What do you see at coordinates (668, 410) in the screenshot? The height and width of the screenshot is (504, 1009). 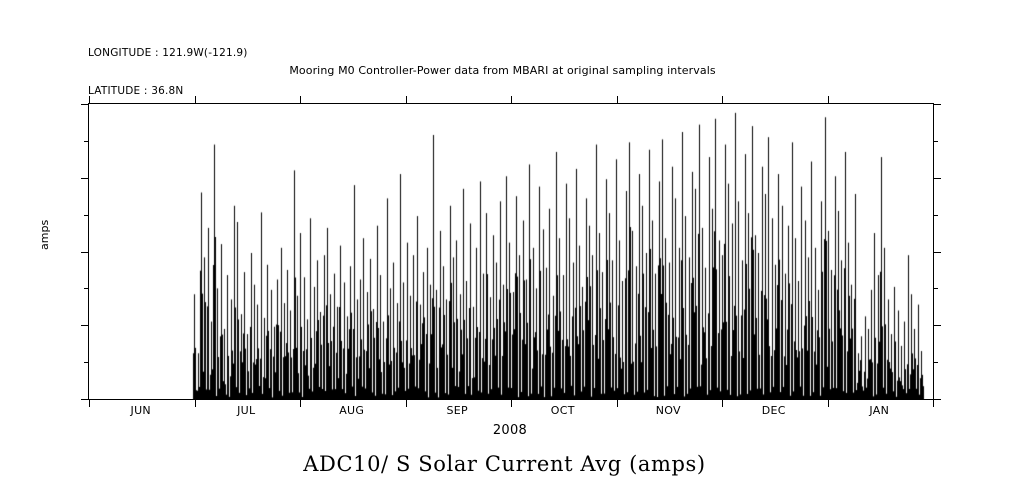 I see `x-tick-label: NOV` at bounding box center [668, 410].